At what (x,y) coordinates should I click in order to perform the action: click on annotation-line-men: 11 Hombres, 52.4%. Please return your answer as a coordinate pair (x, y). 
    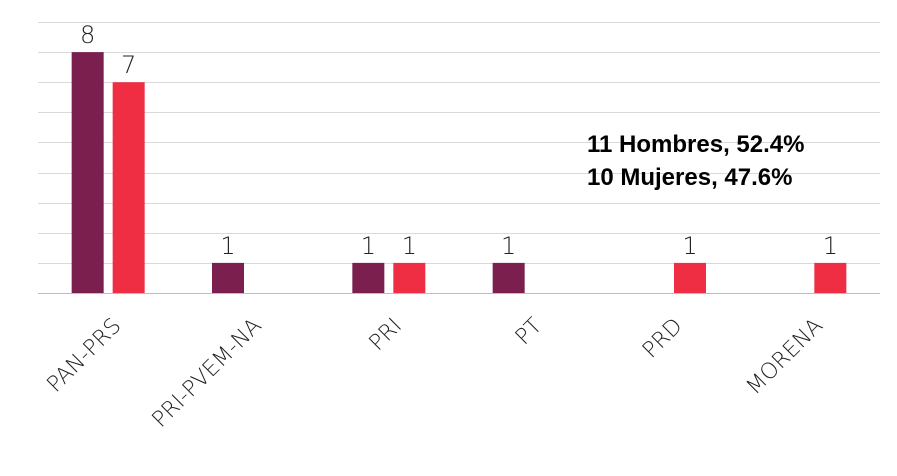
    Looking at the image, I should click on (696, 144).